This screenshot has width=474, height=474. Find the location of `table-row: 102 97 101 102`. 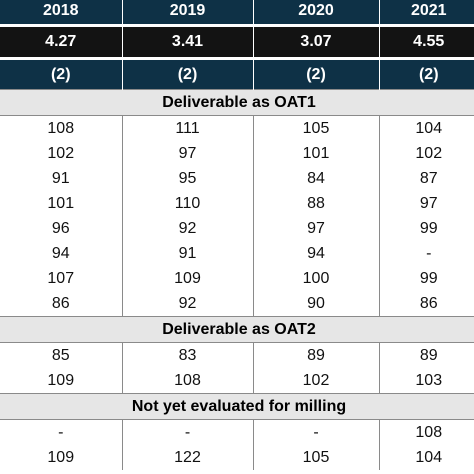

table-row: 102 97 101 102 is located at coordinates (237, 153).